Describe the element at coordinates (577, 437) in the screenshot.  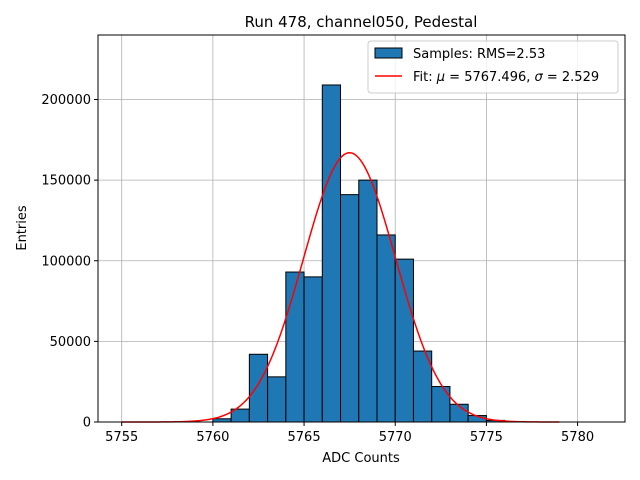
I see `x-tick-label-5: 5780` at that location.